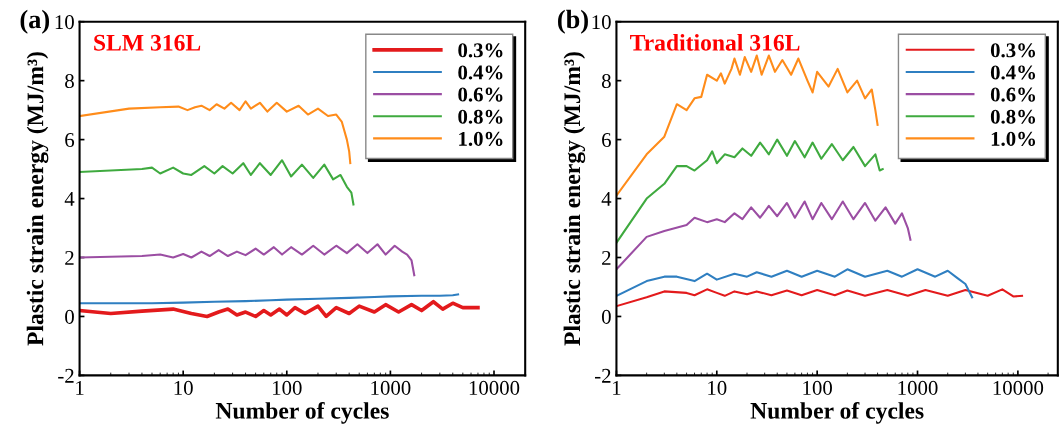 This screenshot has width=1061, height=434. I want to click on text: (b), so click(573, 21).